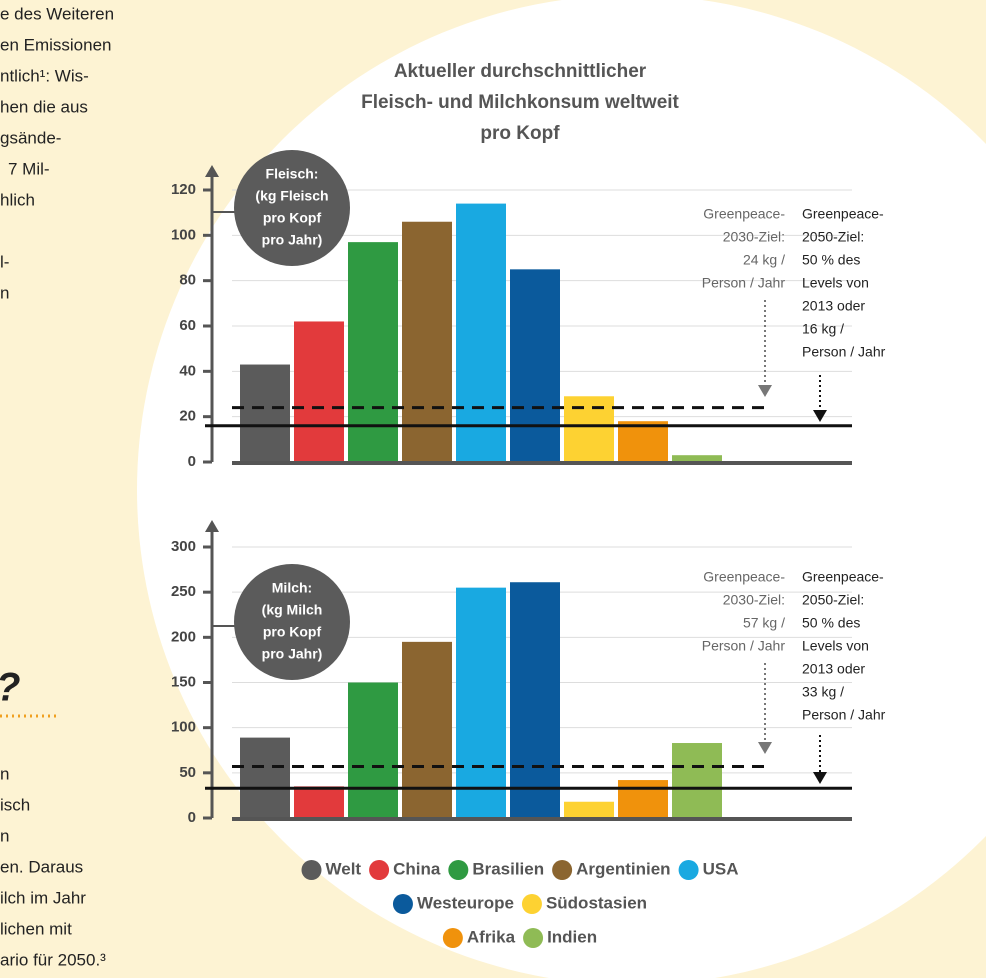 This screenshot has height=978, width=986. What do you see at coordinates (292, 174) in the screenshot?
I see `axis-label: Fleisch:` at bounding box center [292, 174].